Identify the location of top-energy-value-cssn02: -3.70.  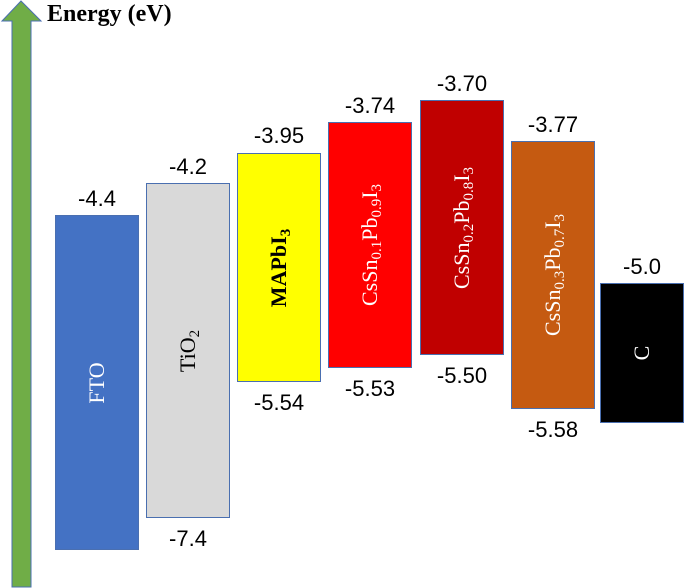
(462, 83).